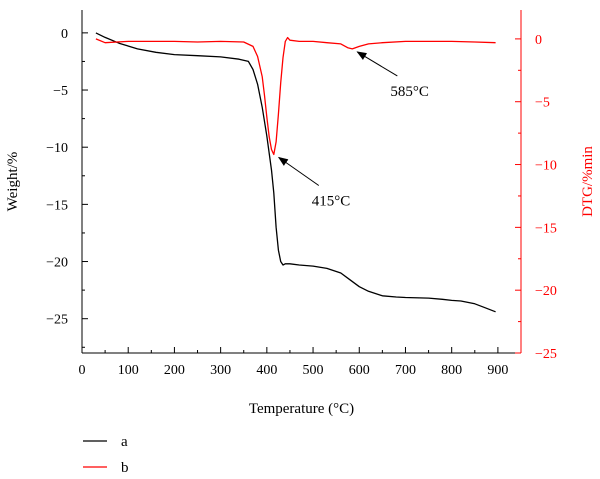  What do you see at coordinates (57, 263) in the screenshot?
I see `y-tick-label-left: −20` at bounding box center [57, 263].